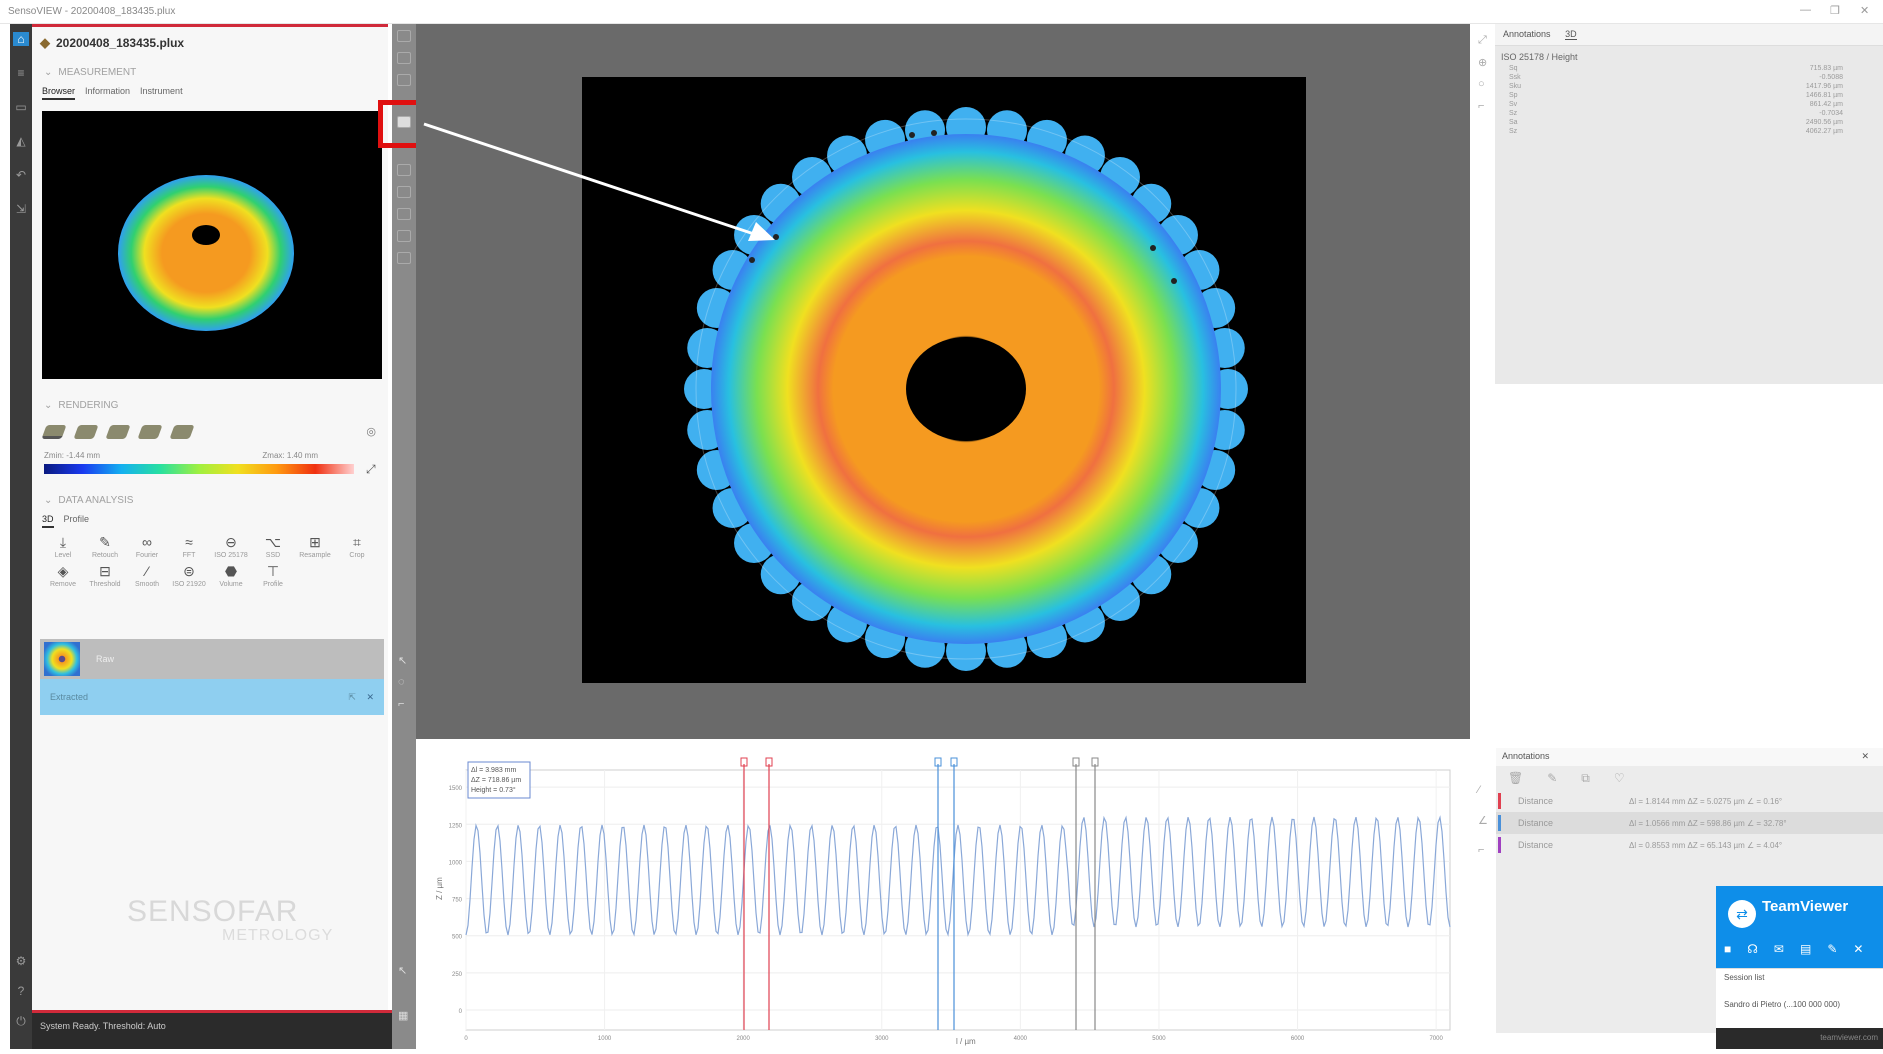  I want to click on line-icon: ⌐, so click(401, 704).